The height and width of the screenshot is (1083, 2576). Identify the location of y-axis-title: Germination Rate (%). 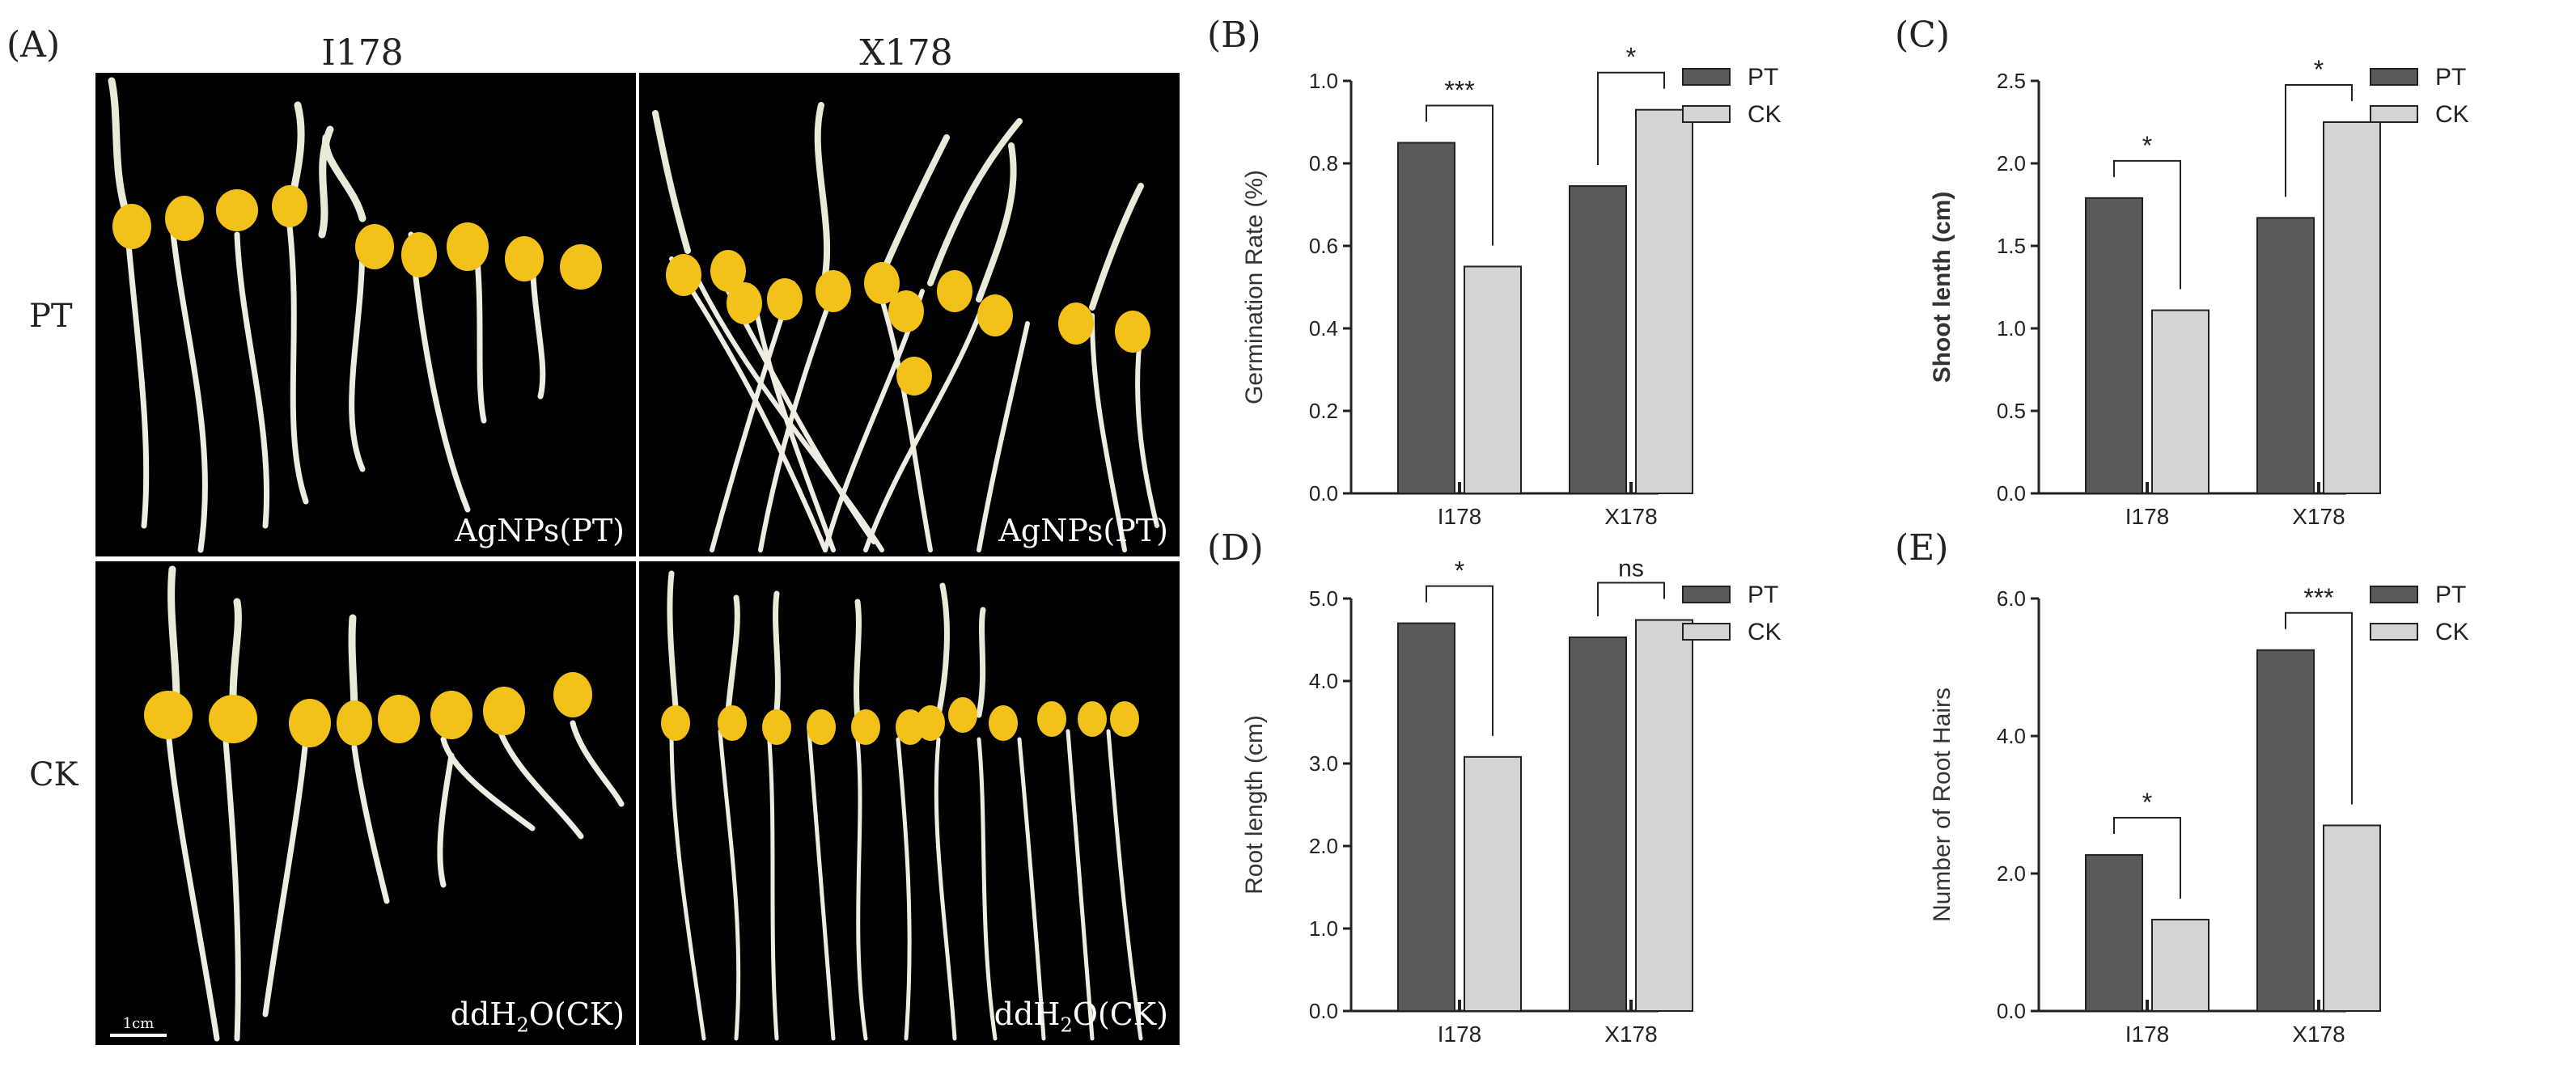
(1254, 287).